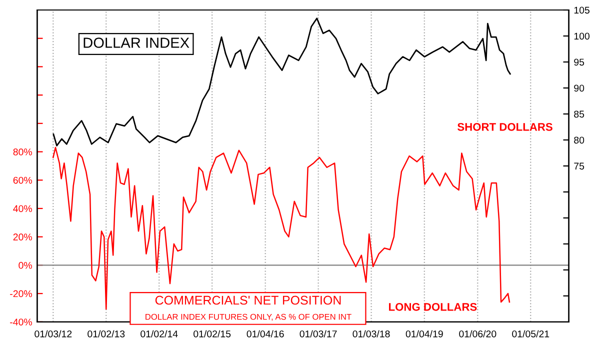  I want to click on y2-tick-label: 100, so click(582, 36).